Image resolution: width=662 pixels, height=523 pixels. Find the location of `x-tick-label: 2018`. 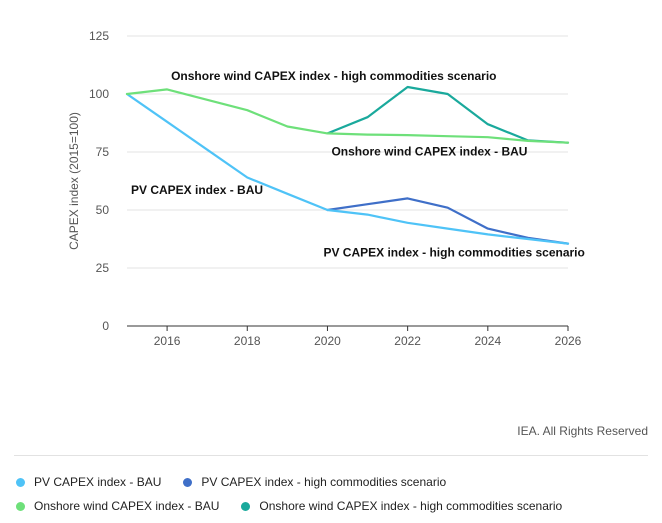

x-tick-label: 2018 is located at coordinates (247, 341).